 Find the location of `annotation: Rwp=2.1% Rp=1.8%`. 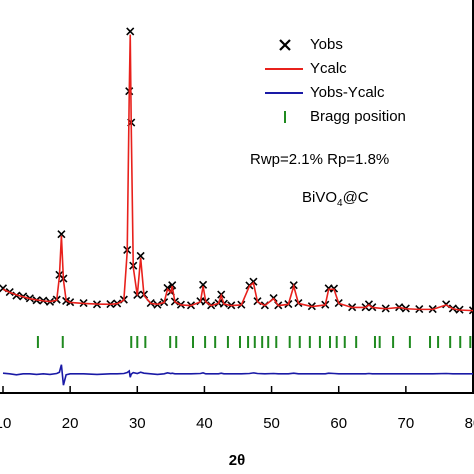

annotation: Rwp=2.1% Rp=1.8% is located at coordinates (319, 159).